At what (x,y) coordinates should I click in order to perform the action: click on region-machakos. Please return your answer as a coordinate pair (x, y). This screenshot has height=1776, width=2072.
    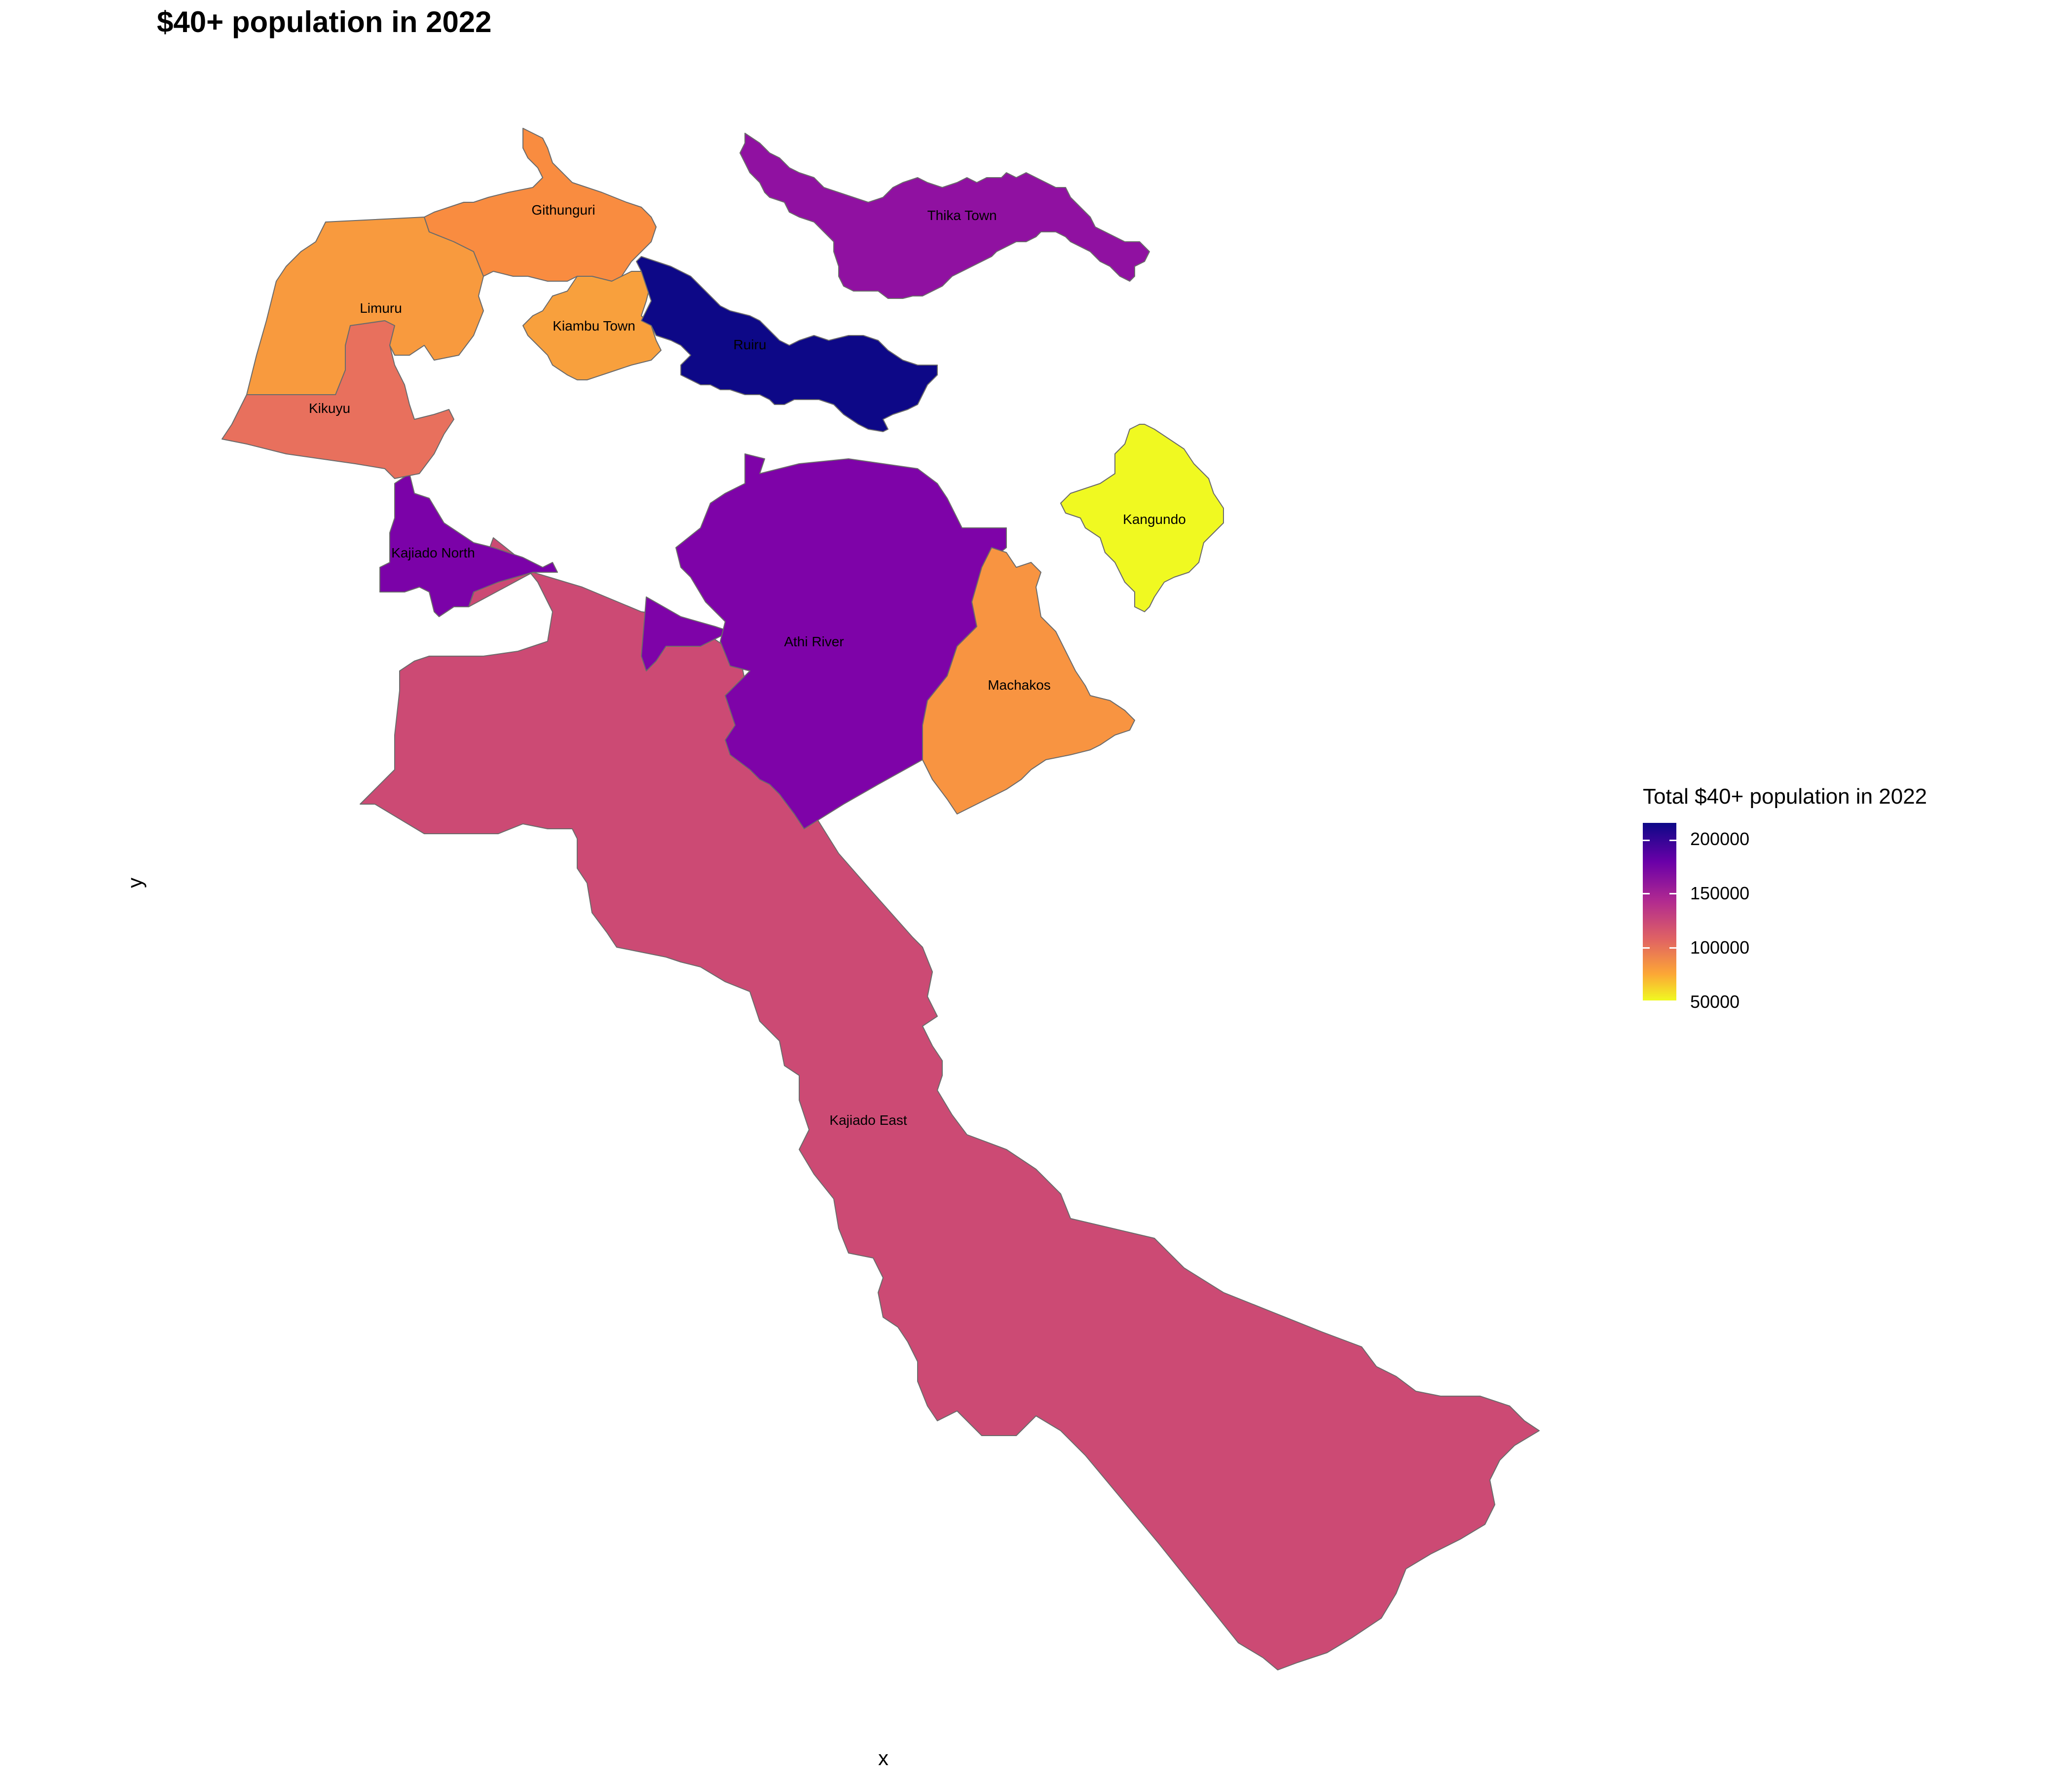
    Looking at the image, I should click on (1029, 681).